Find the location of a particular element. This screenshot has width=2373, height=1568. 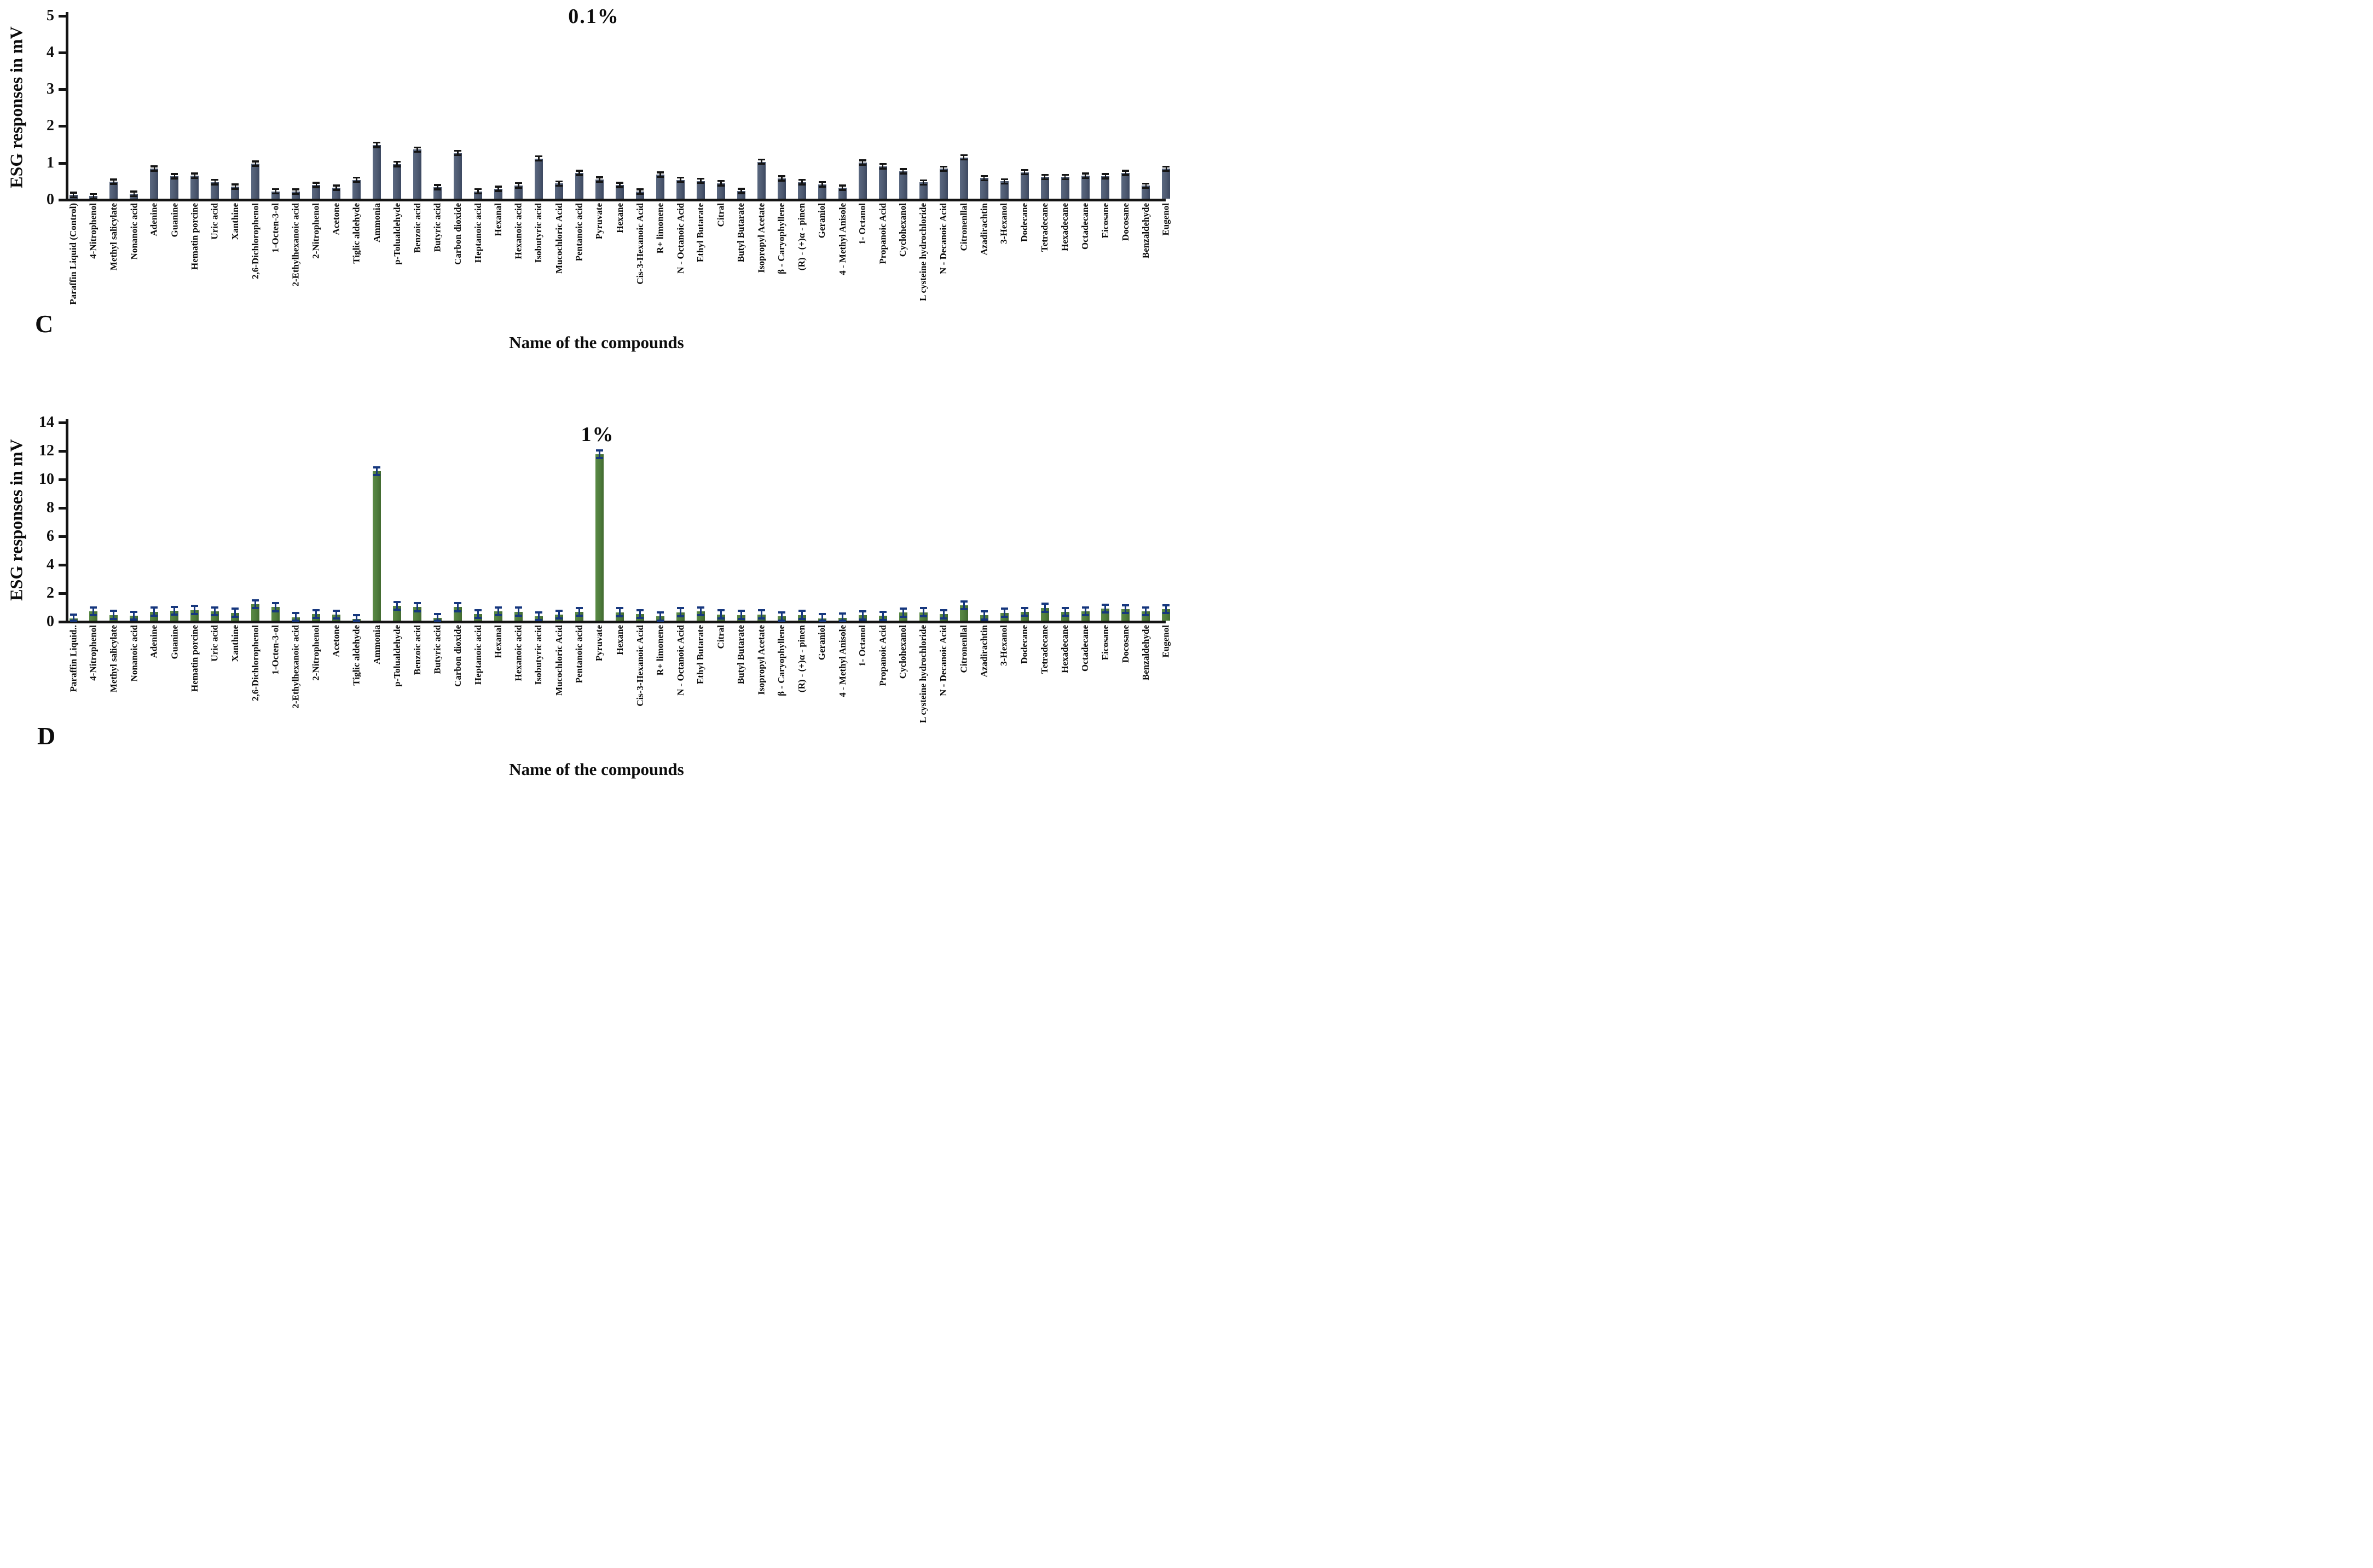

x-category-label: Pentanoic acid is located at coordinates (579, 232).